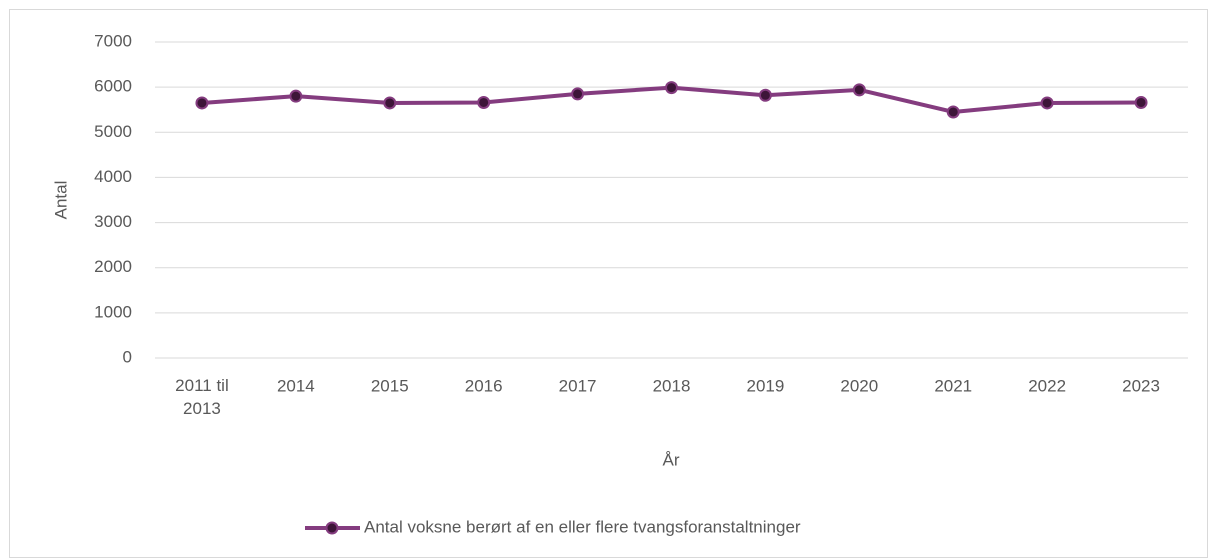  What do you see at coordinates (332, 528) in the screenshot?
I see `legend-marker` at bounding box center [332, 528].